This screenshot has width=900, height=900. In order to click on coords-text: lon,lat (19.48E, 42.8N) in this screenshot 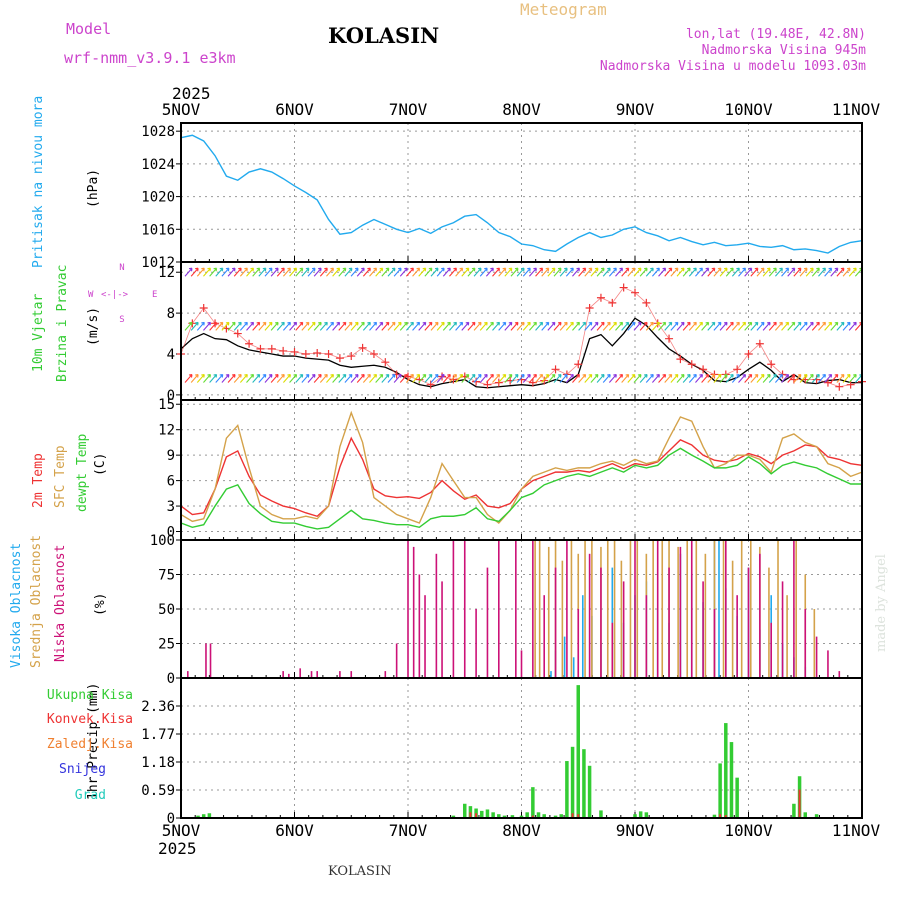, I will do `click(776, 34)`.